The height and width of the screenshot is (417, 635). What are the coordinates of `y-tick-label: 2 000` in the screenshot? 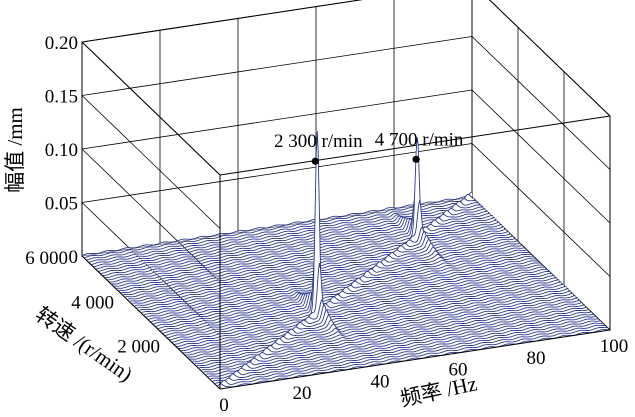 It's located at (138, 347).